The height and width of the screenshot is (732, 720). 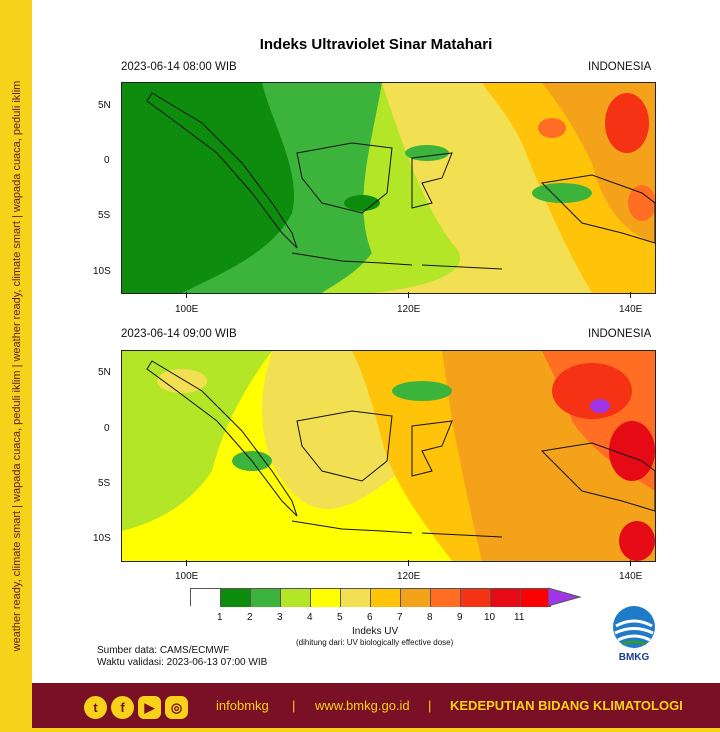 What do you see at coordinates (310, 617) in the screenshot?
I see `legend-value-label: 4` at bounding box center [310, 617].